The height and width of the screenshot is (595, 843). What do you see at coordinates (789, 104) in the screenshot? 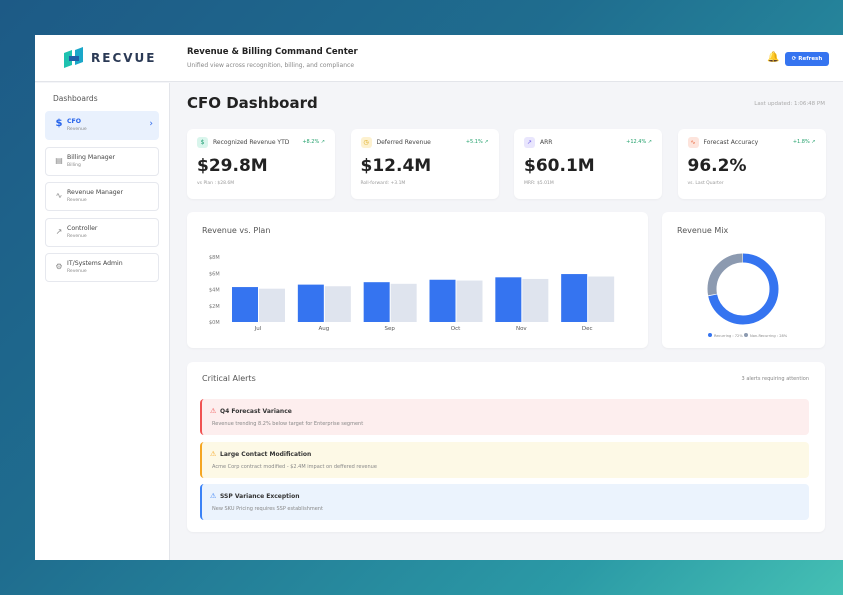
I see `last-updated: Last updated: 1:06:48 PM` at bounding box center [789, 104].